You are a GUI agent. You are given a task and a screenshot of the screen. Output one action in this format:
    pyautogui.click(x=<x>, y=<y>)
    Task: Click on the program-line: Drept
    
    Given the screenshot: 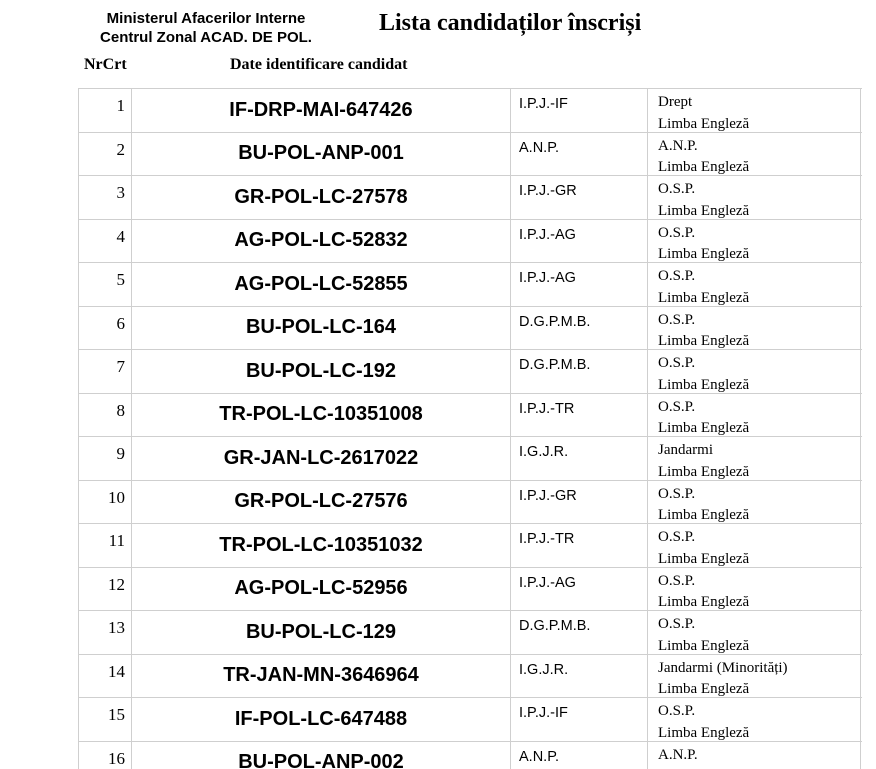 What is the action you would take?
    pyautogui.click(x=675, y=102)
    